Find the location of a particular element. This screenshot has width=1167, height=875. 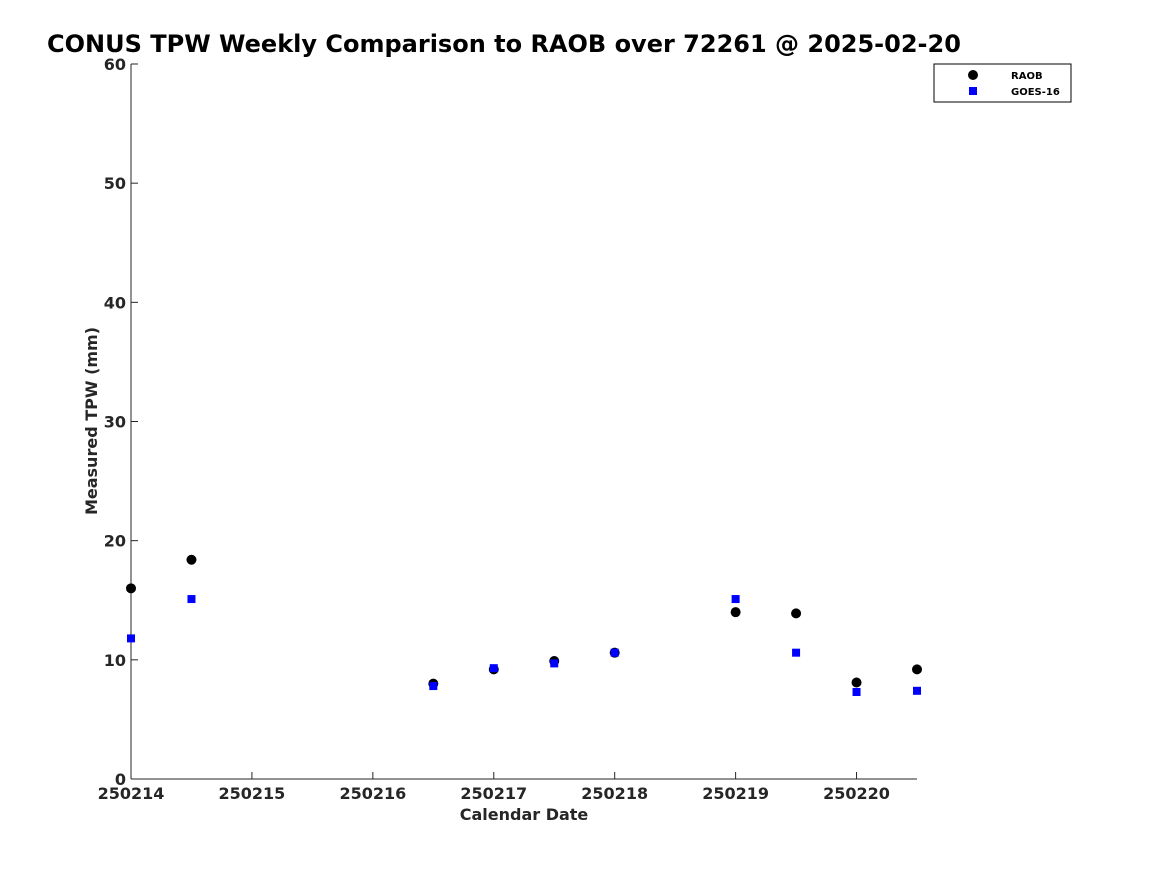

y-tick-label: 50 is located at coordinates (115, 183).